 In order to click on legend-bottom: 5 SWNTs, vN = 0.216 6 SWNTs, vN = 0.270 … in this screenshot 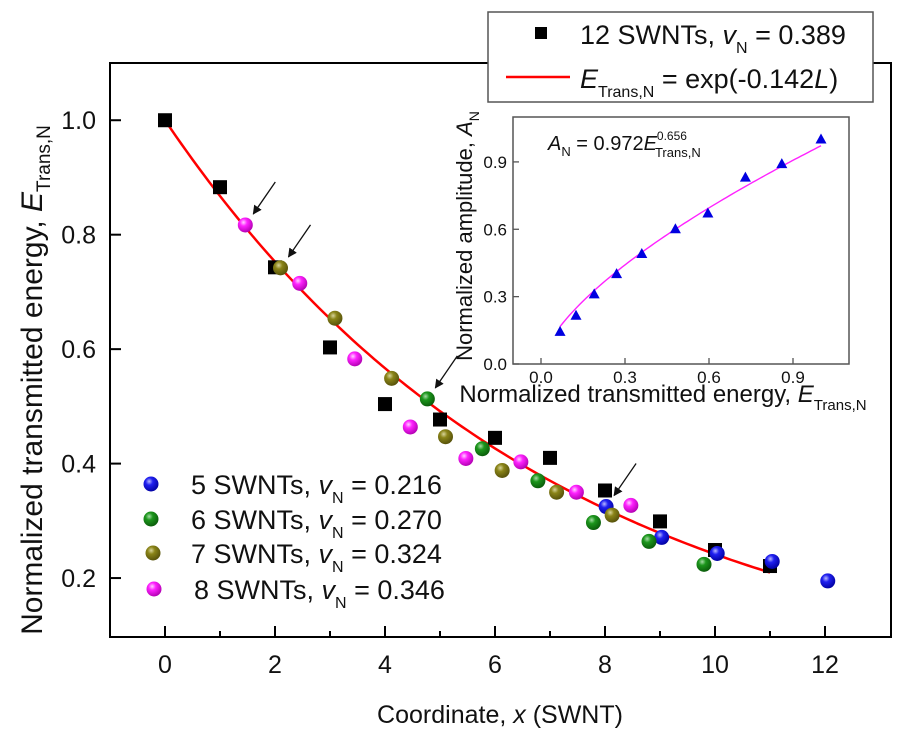, I will do `click(294, 541)`.